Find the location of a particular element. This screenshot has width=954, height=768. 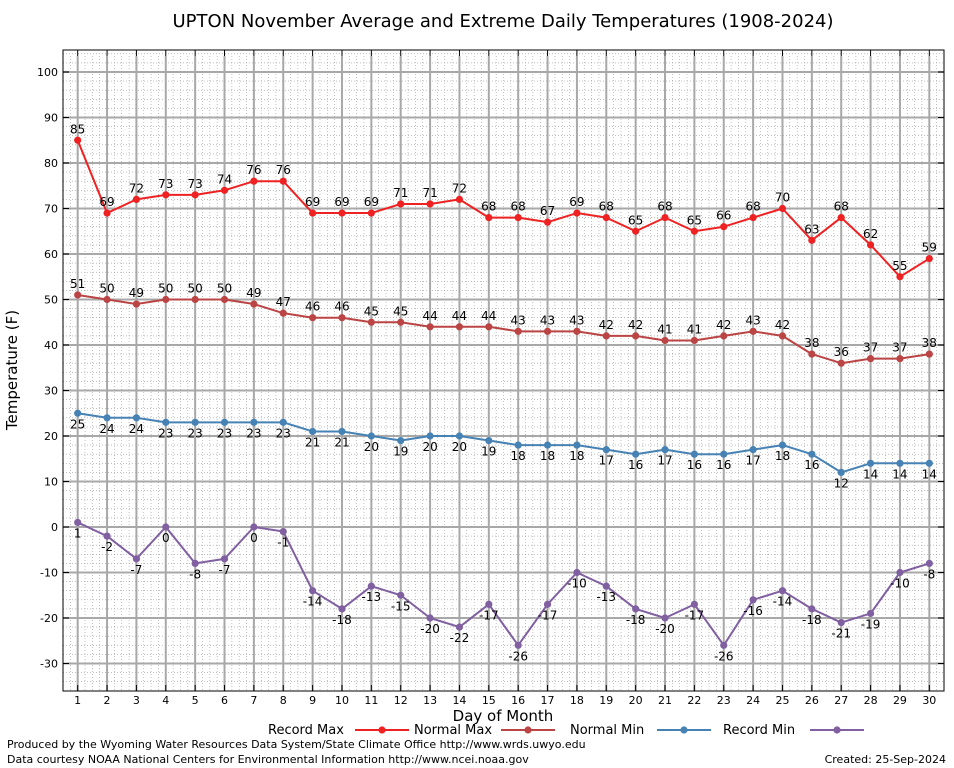

y-tick-label: -20 is located at coordinates (49, 618).